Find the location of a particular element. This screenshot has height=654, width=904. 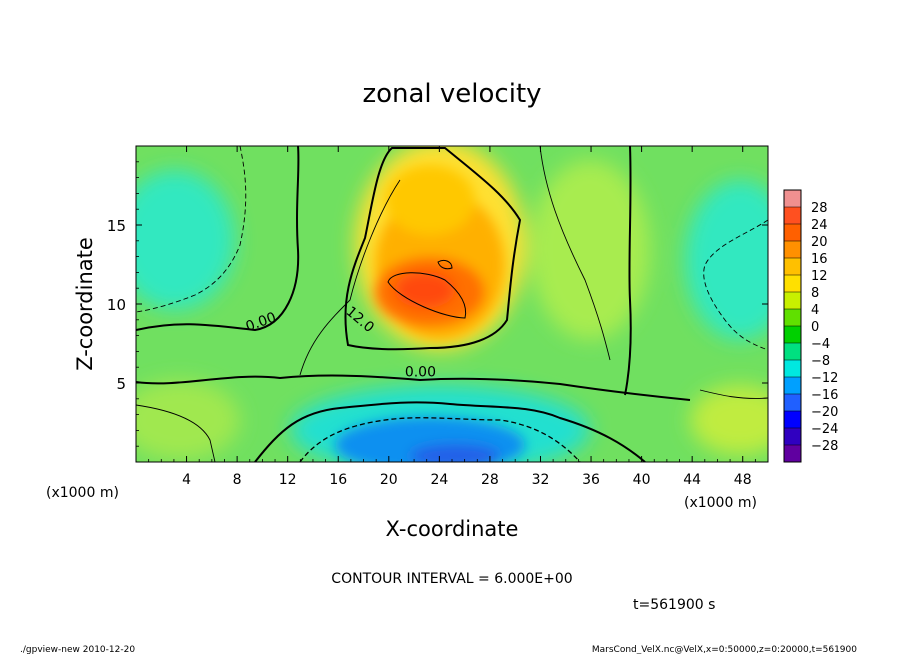

x-unit-left: (x1000 m) is located at coordinates (82, 493).